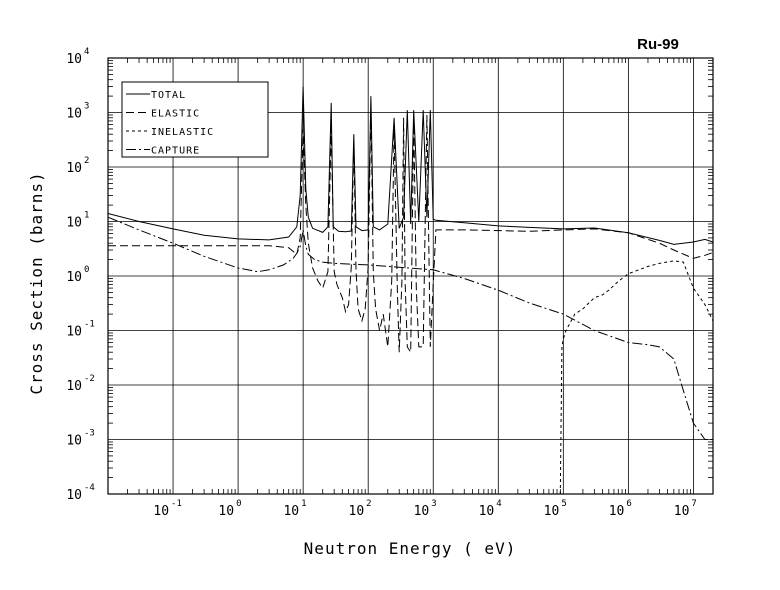  What do you see at coordinates (89, 434) in the screenshot?
I see `svg-text: -3` at bounding box center [89, 434].